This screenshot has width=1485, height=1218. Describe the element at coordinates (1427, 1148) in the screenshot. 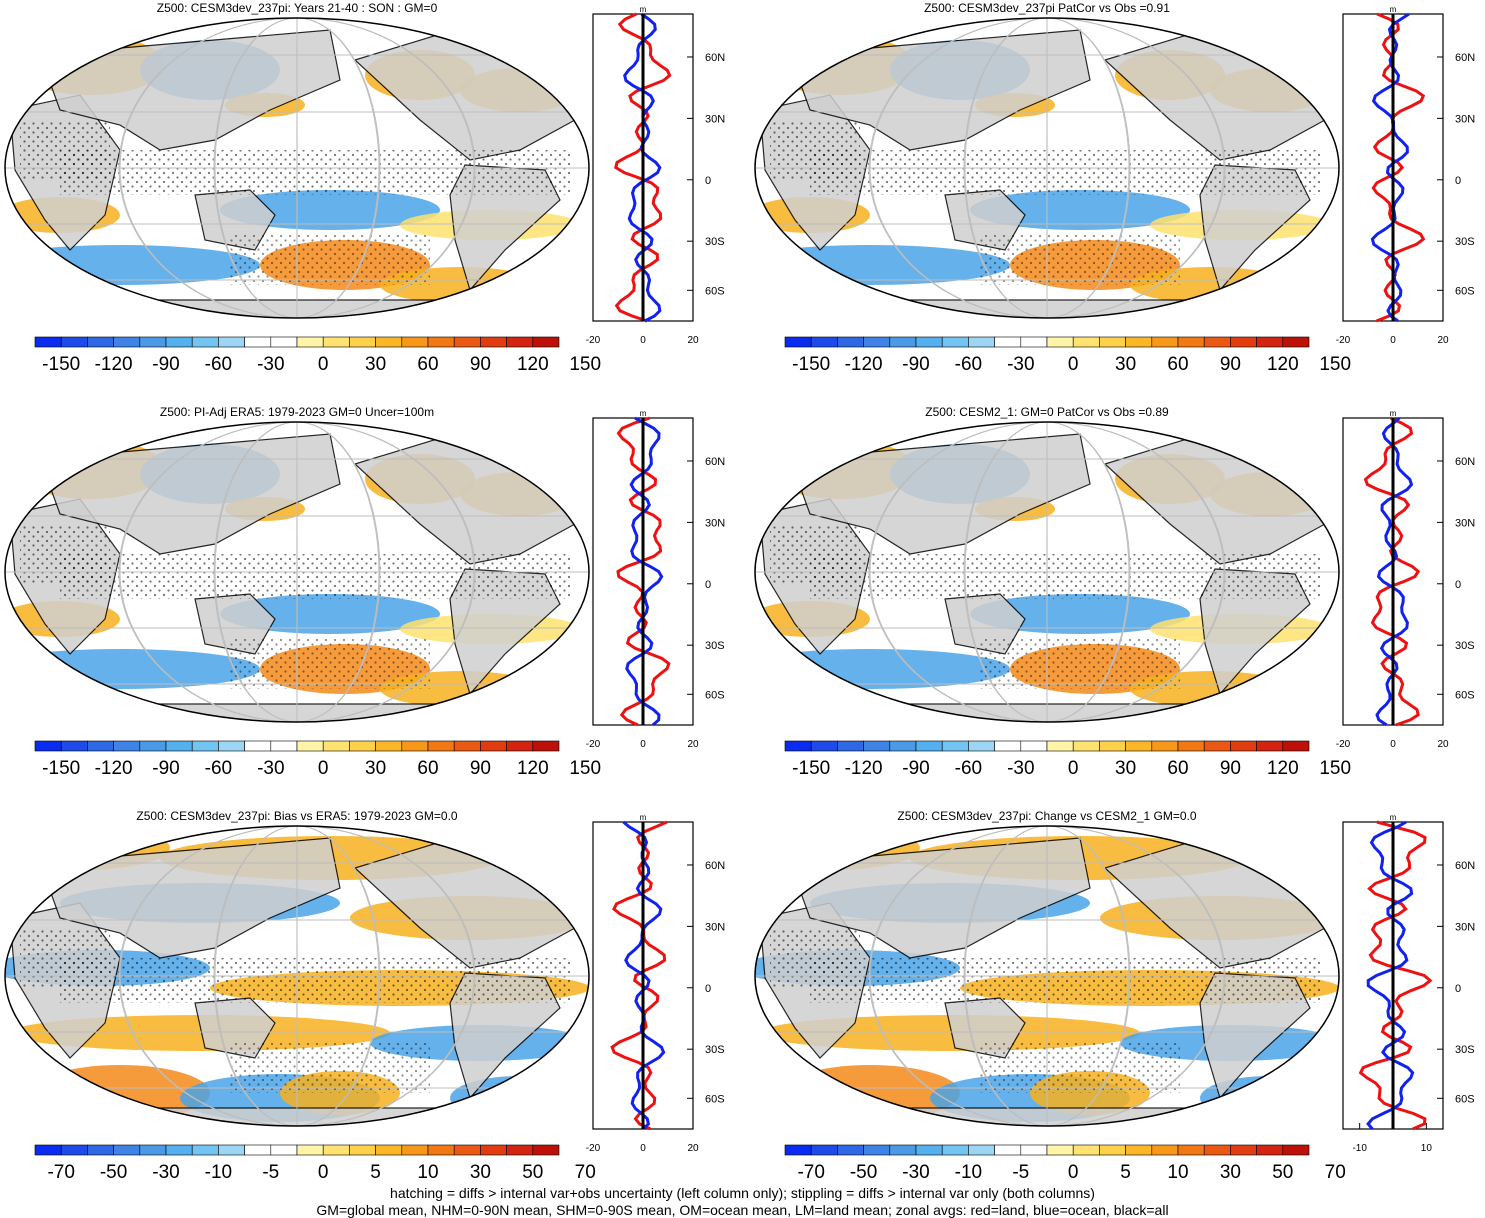

I see `profile-tick-label: 10` at that location.